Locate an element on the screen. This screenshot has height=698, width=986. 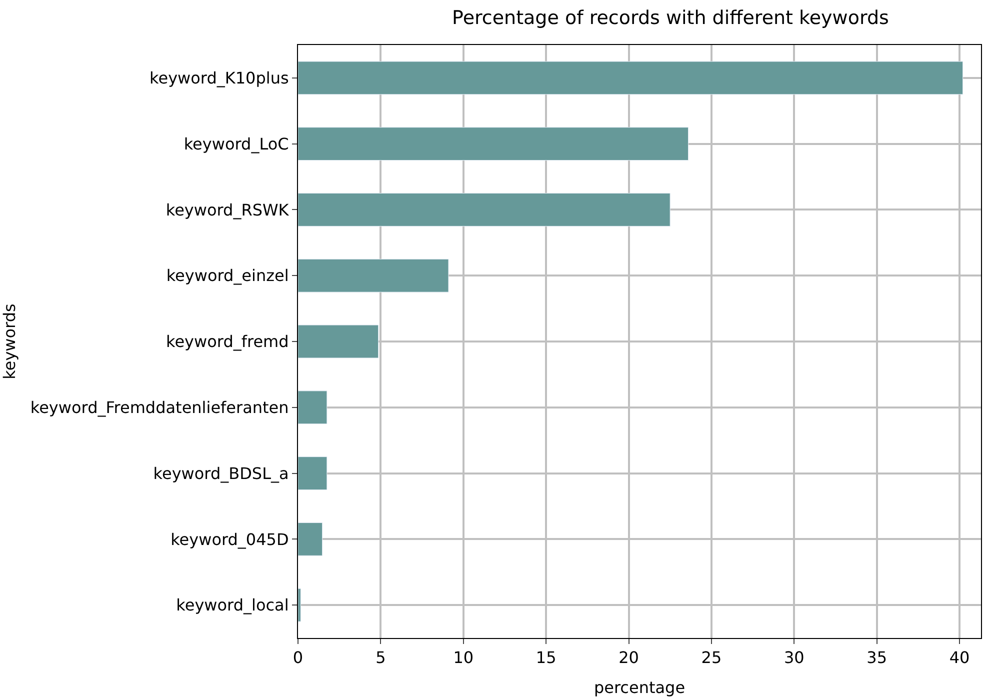
x-tick-label: 10 is located at coordinates (463, 658).